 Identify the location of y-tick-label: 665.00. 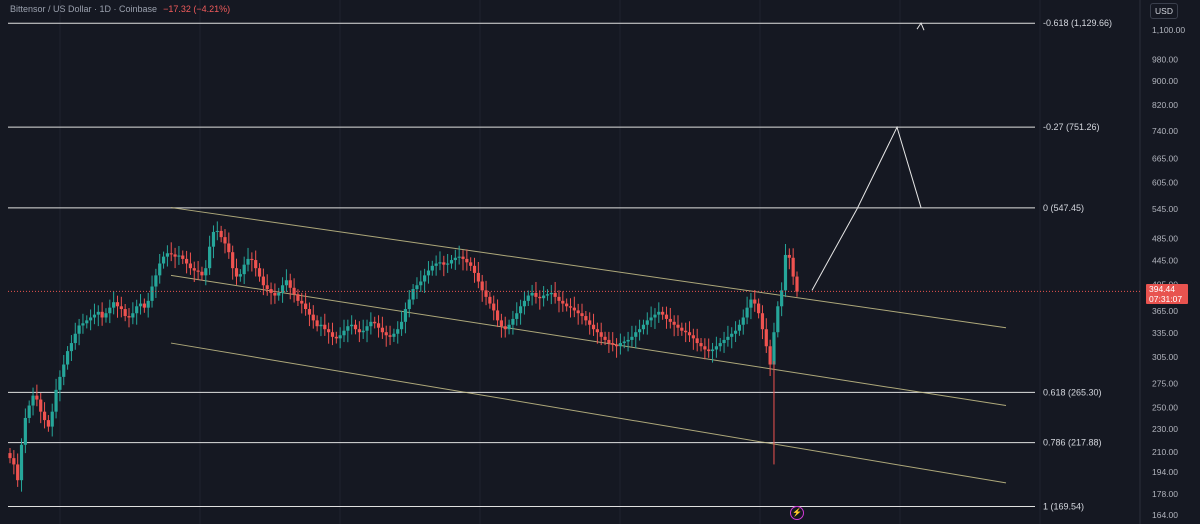
(1165, 158).